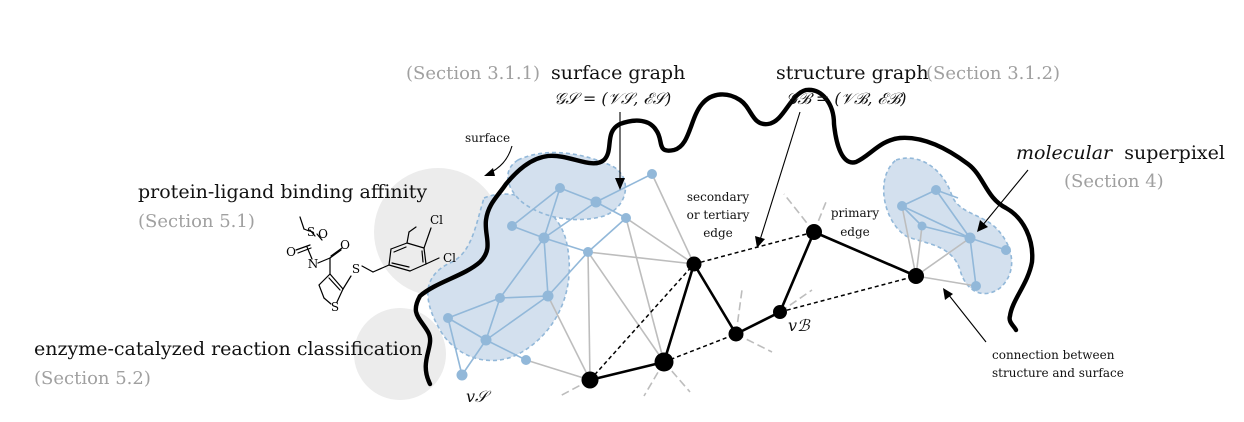  I want to click on atom-label: N, so click(313, 264).